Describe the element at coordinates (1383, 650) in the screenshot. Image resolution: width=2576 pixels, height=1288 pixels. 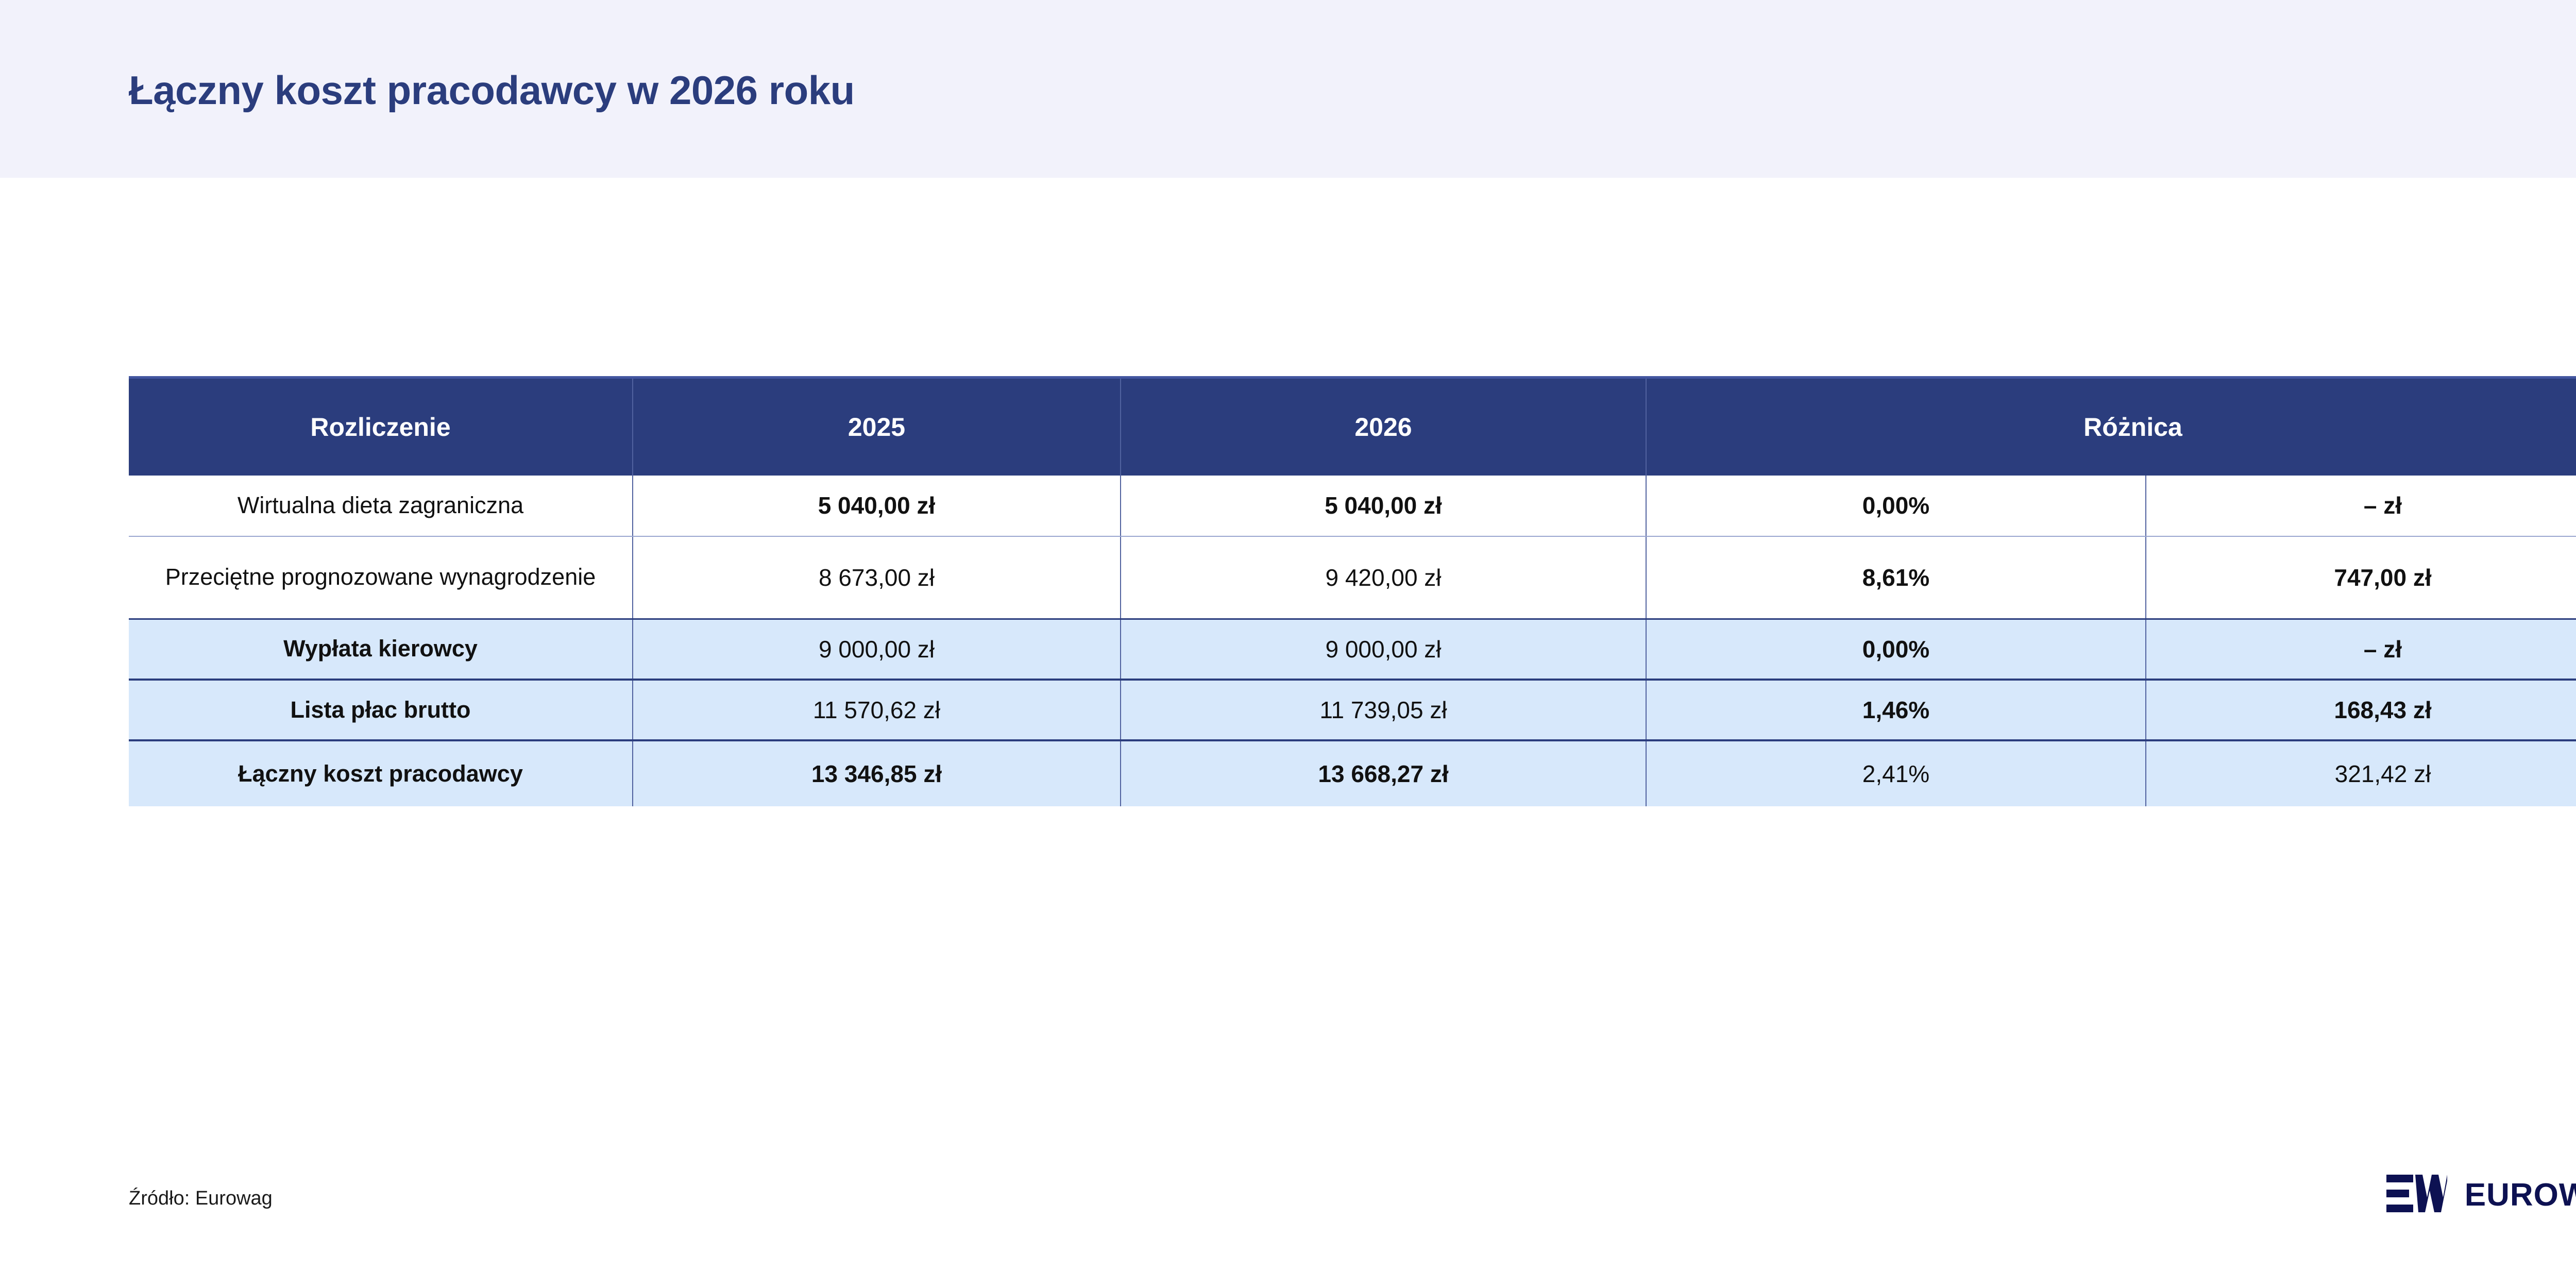
I see `cell-2026: 9 000,00 zł` at that location.